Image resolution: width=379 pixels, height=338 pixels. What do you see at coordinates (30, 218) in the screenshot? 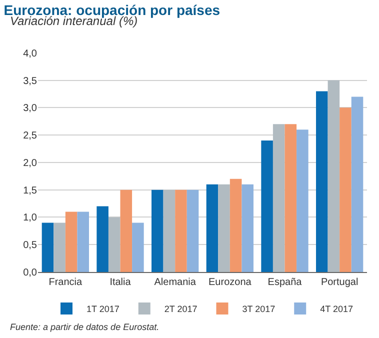
I see `y-tick-label: 1,0` at bounding box center [30, 218].